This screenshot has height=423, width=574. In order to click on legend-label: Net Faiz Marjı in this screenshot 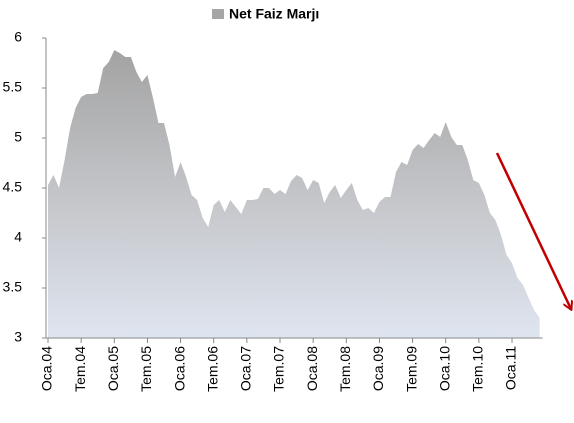, I will do `click(274, 14)`.